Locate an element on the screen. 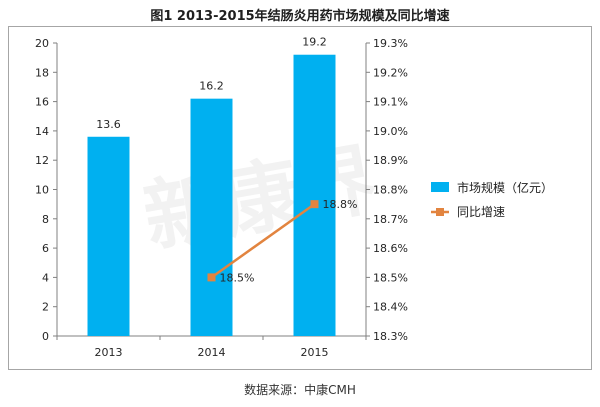 The width and height of the screenshot is (600, 407). growth-line is located at coordinates (263, 241).